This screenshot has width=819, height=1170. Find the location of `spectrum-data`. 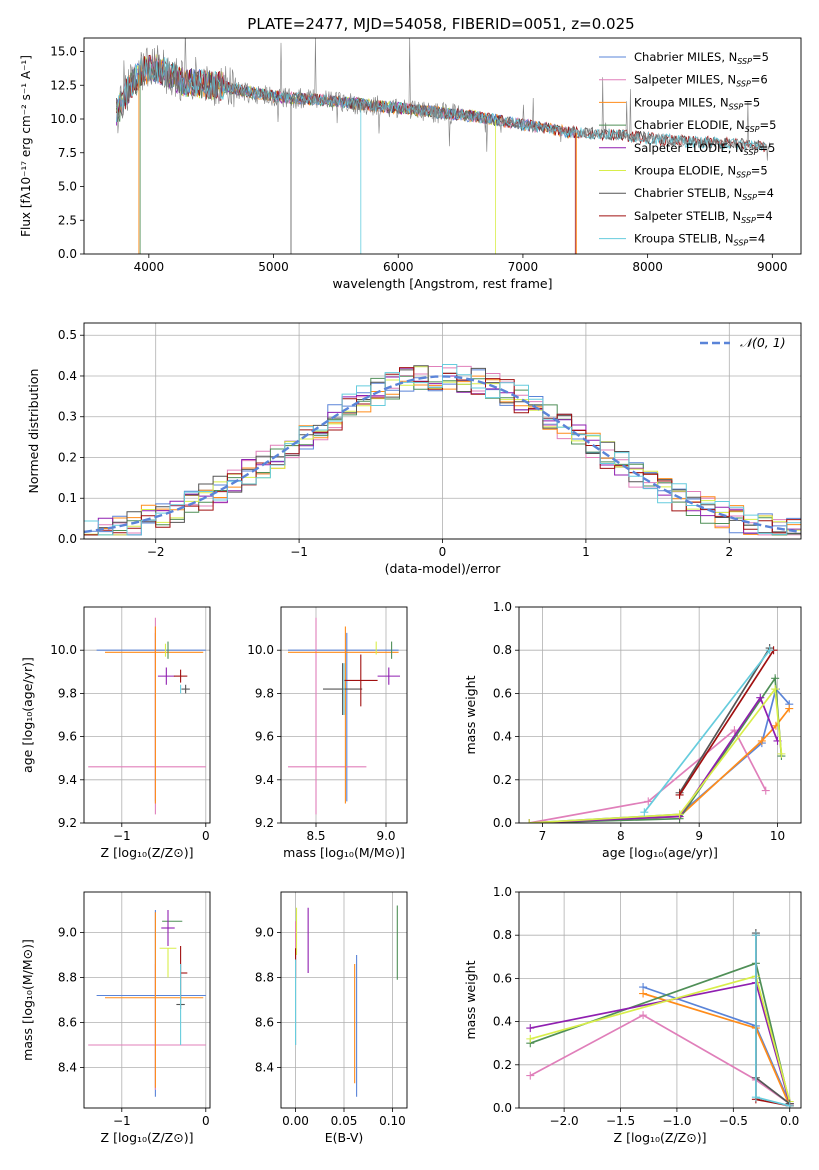

spectrum-data is located at coordinates (443, 99).